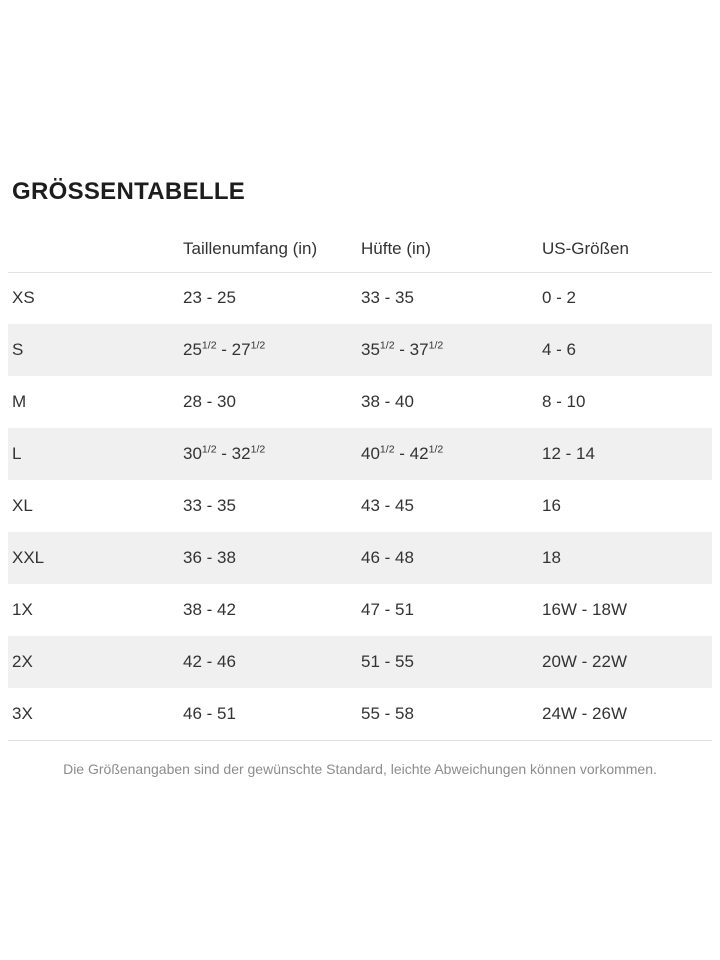  I want to click on hips-cell: 43 - 45, so click(387, 505).